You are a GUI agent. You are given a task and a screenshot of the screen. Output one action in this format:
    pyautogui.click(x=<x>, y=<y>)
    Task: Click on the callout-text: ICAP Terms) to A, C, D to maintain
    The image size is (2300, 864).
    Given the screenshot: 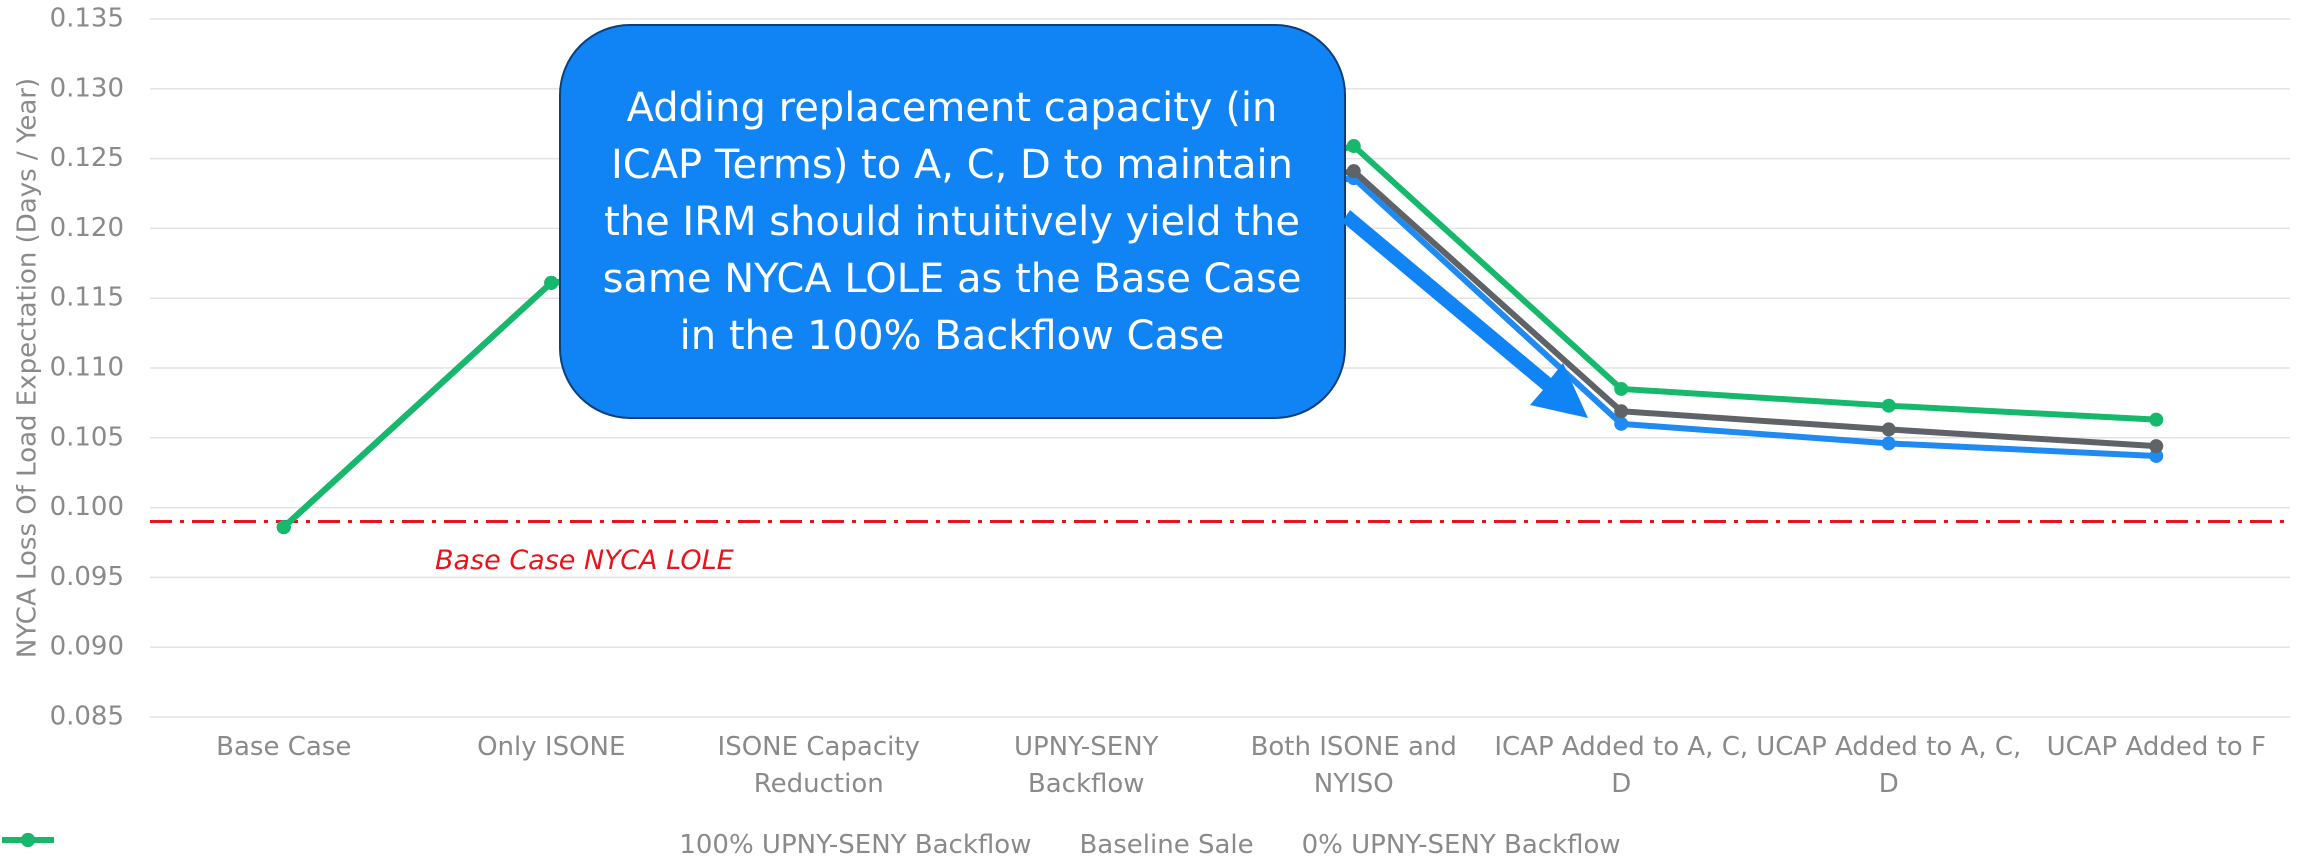 What is the action you would take?
    pyautogui.click(x=952, y=165)
    